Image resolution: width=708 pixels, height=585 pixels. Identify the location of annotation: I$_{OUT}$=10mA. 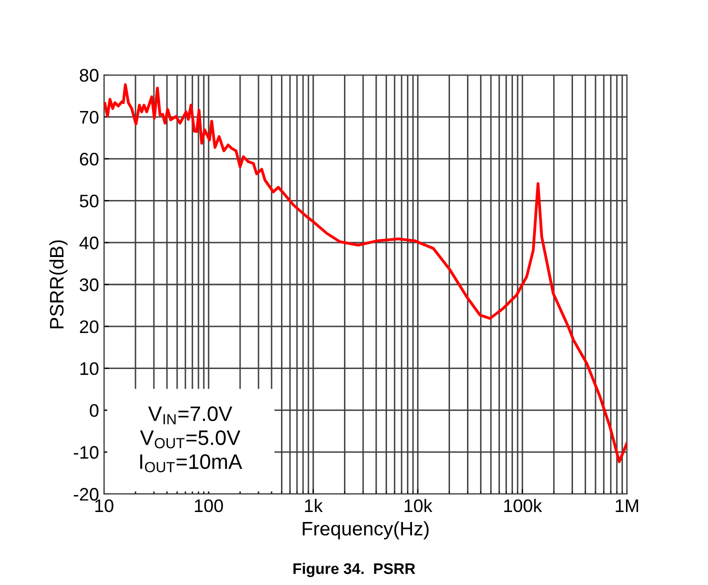
(191, 463).